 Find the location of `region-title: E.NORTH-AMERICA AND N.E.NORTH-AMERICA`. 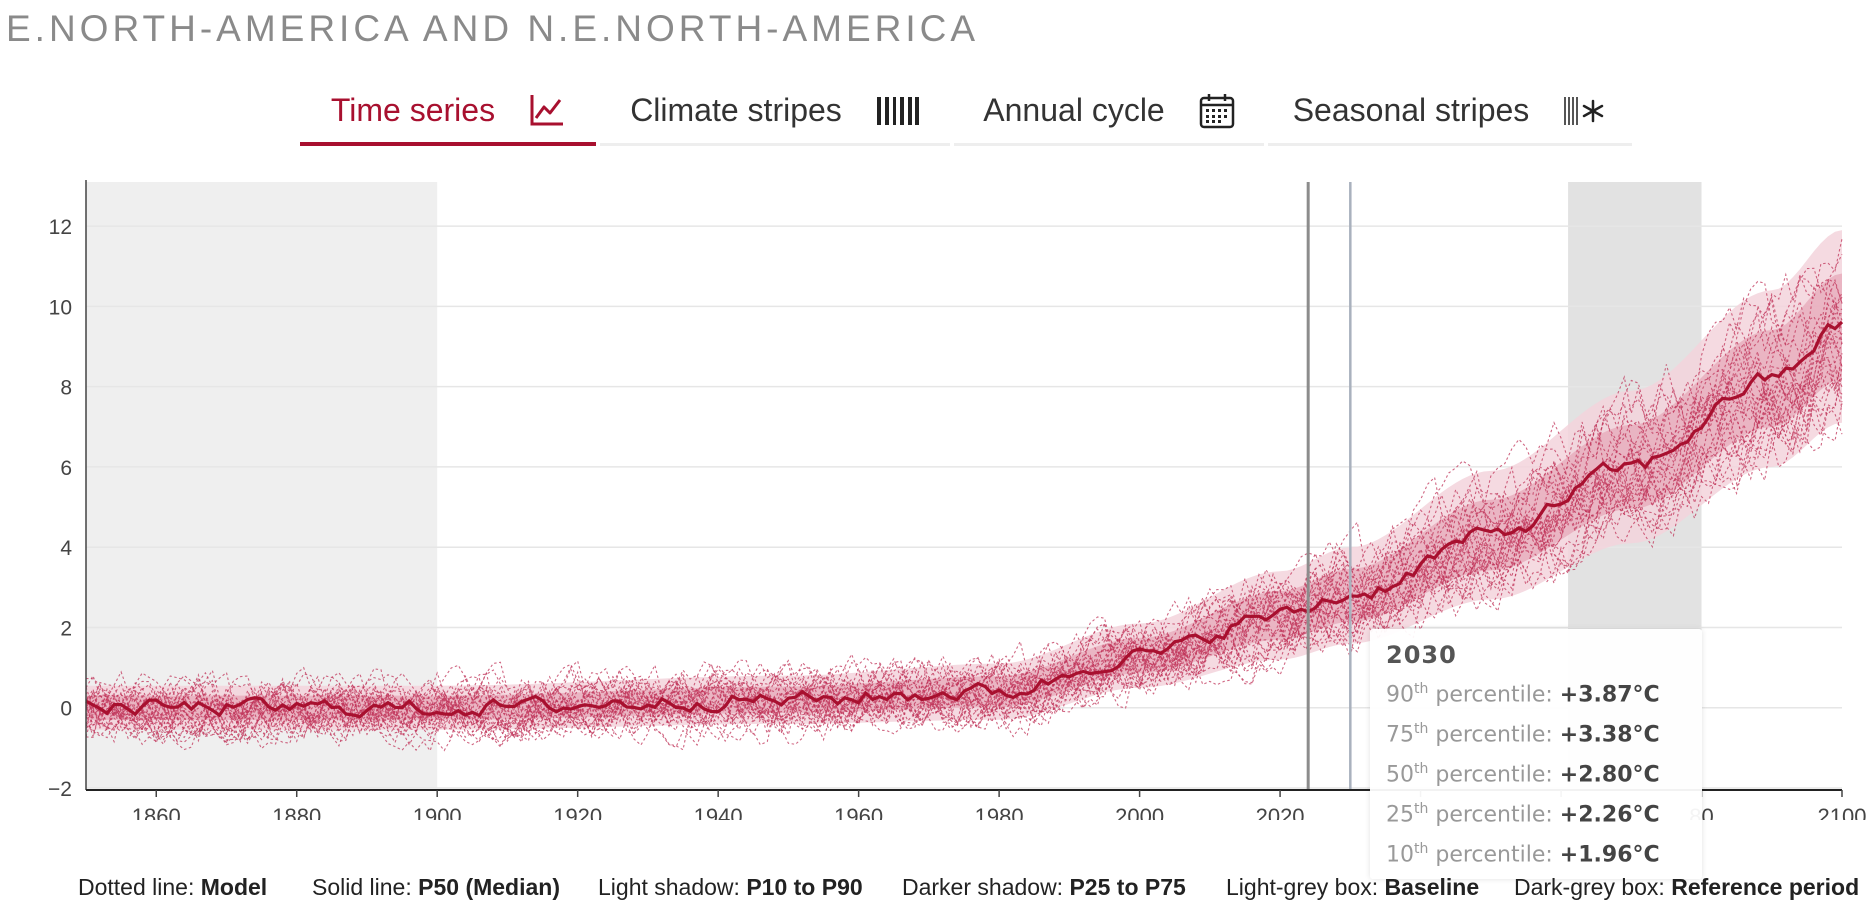

region-title: E.NORTH-AMERICA AND N.E.NORTH-AMERICA is located at coordinates (493, 28).